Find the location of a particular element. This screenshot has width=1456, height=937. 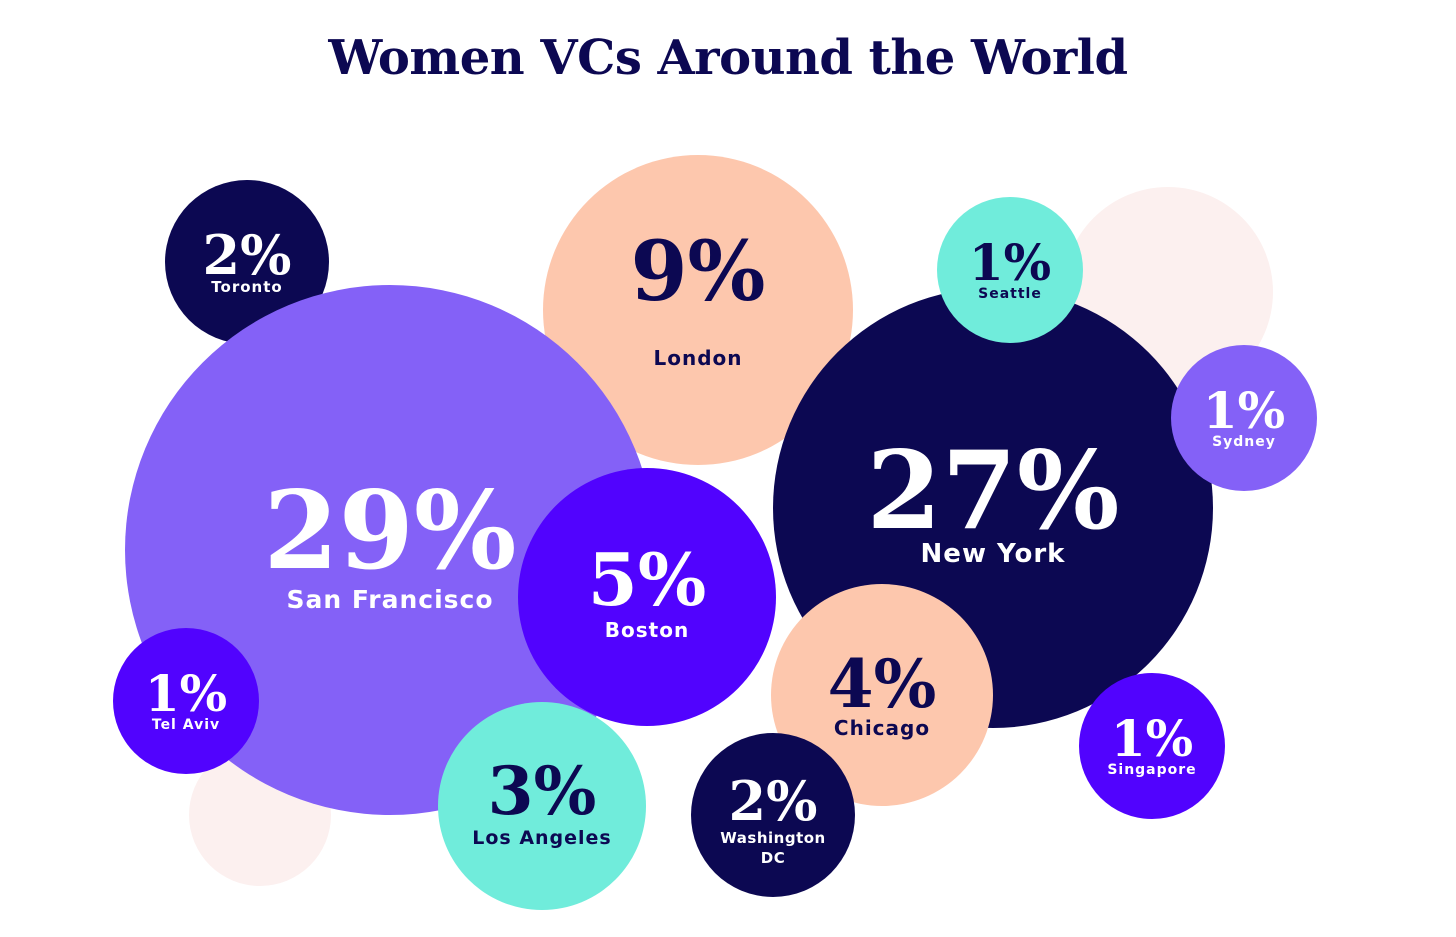

bubble-label-chicago: Chicago is located at coordinates (882, 728).